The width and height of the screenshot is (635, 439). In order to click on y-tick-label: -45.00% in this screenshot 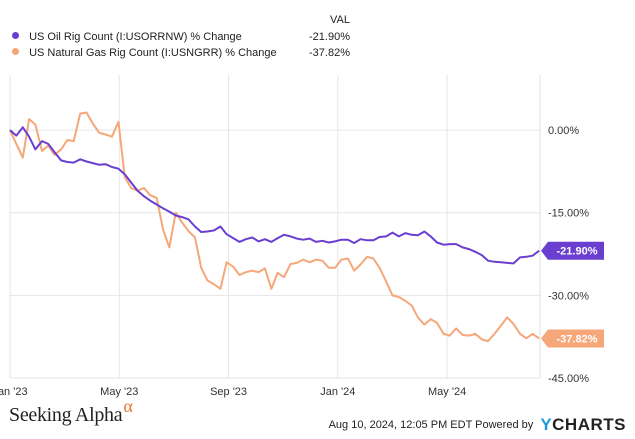, I will do `click(568, 379)`.